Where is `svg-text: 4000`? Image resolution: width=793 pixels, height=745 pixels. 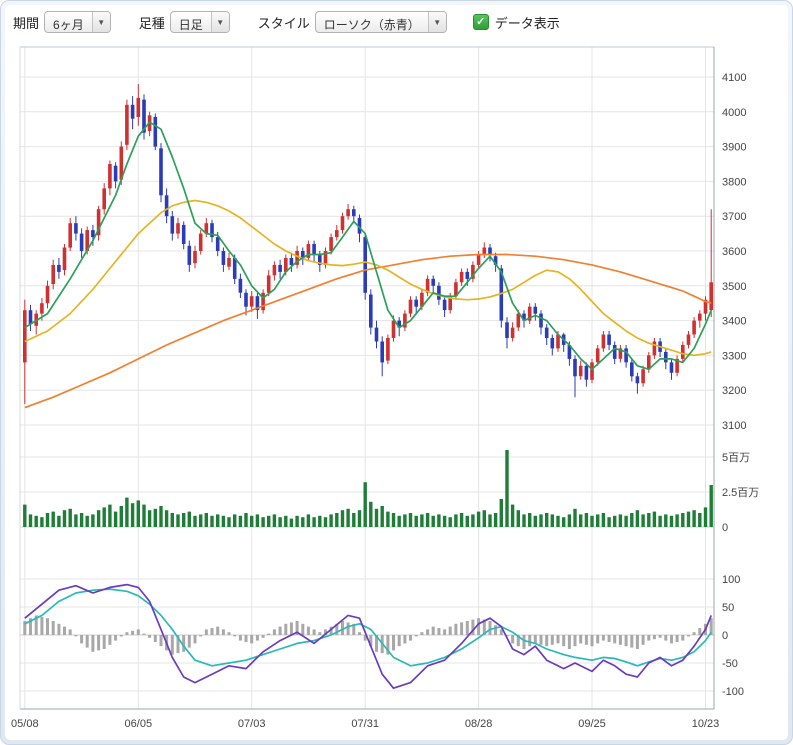 svg-text: 4000 is located at coordinates (734, 113).